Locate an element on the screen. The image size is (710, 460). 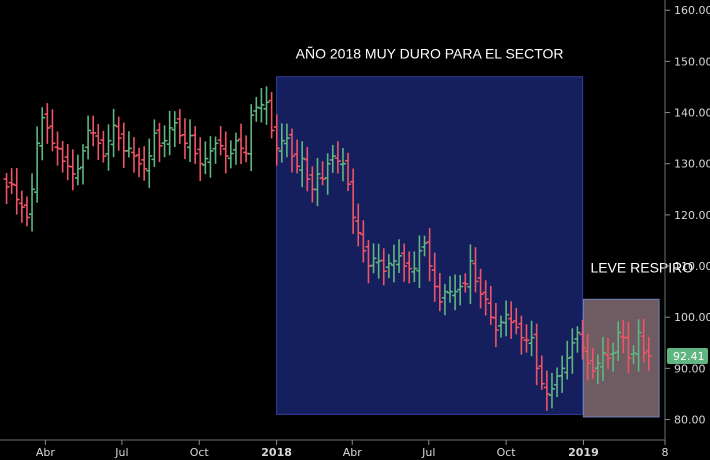
x-tick-label: 8 is located at coordinates (665, 452).